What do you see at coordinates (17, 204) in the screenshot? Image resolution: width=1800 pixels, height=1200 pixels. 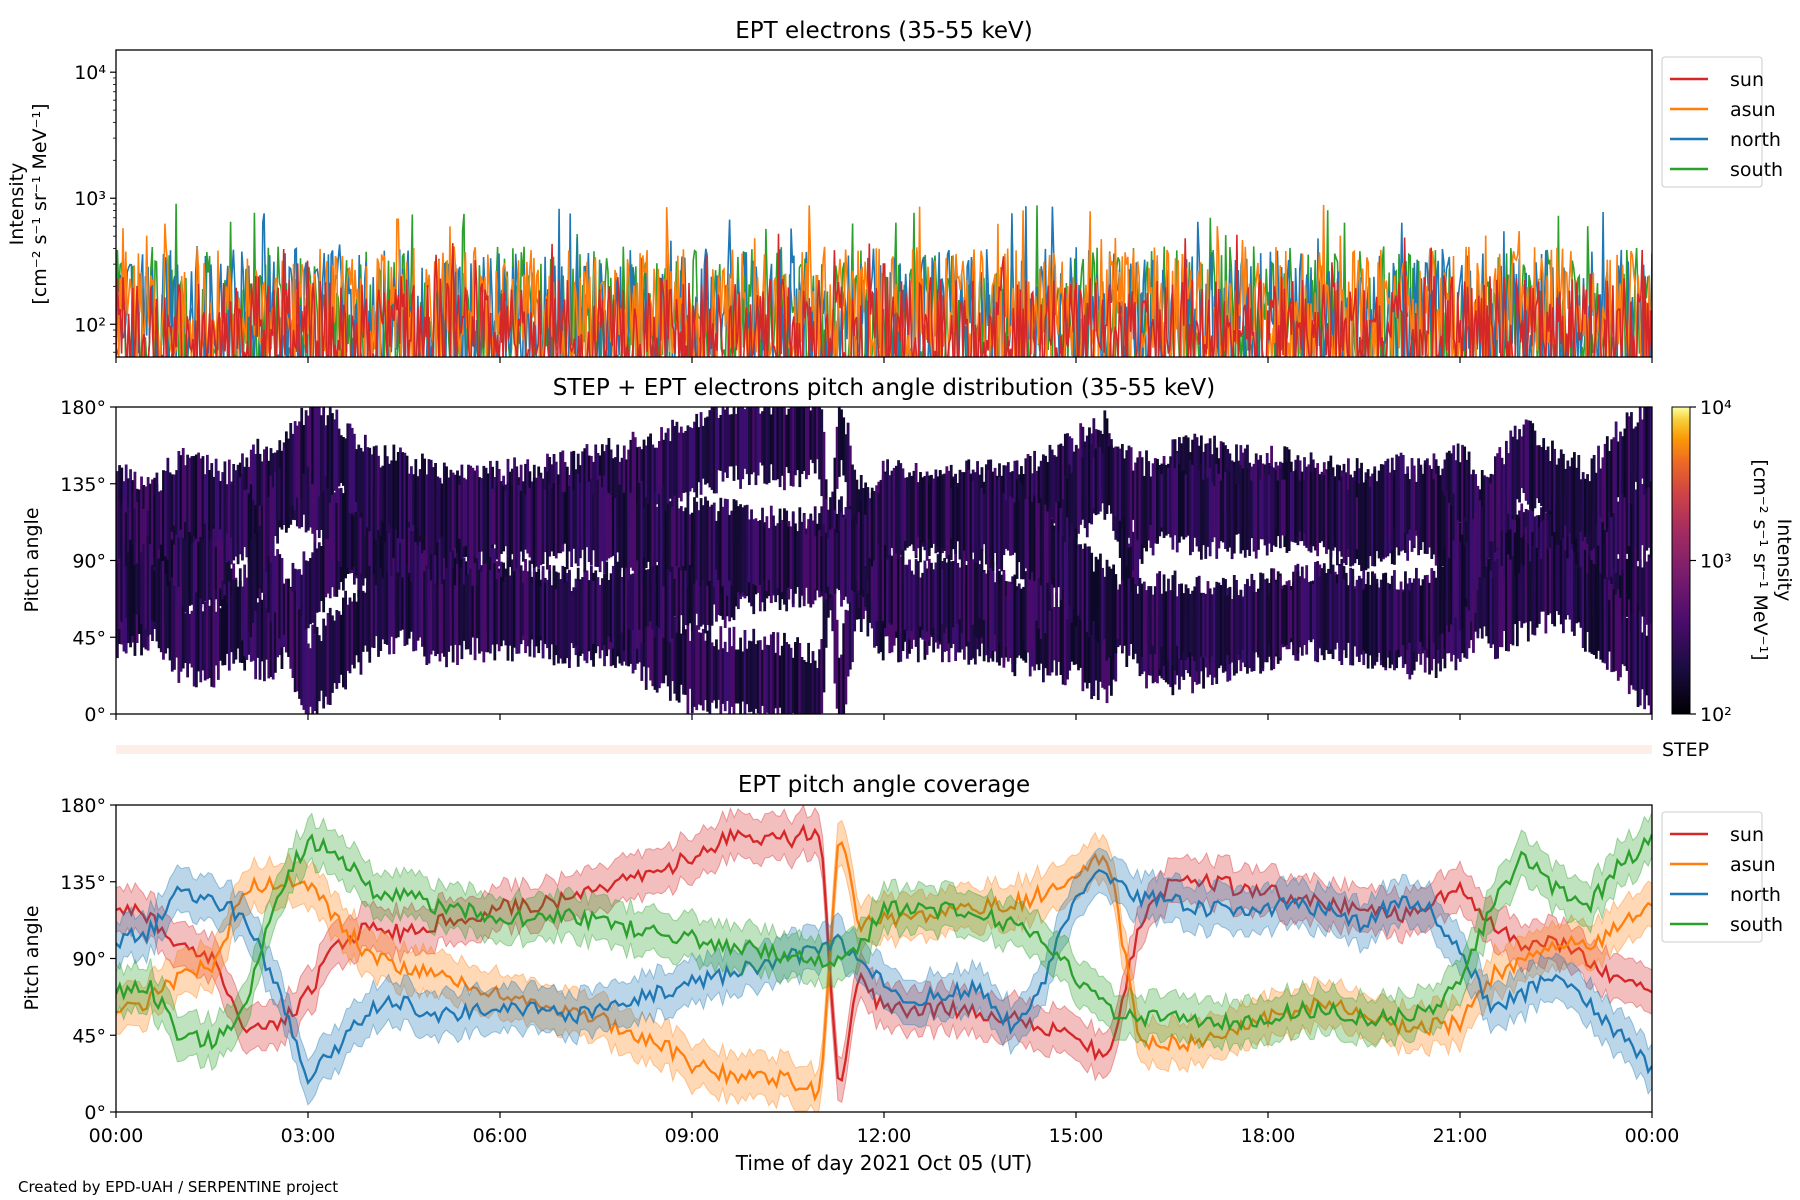 I see `panel1-ylabel: Intensity` at bounding box center [17, 204].